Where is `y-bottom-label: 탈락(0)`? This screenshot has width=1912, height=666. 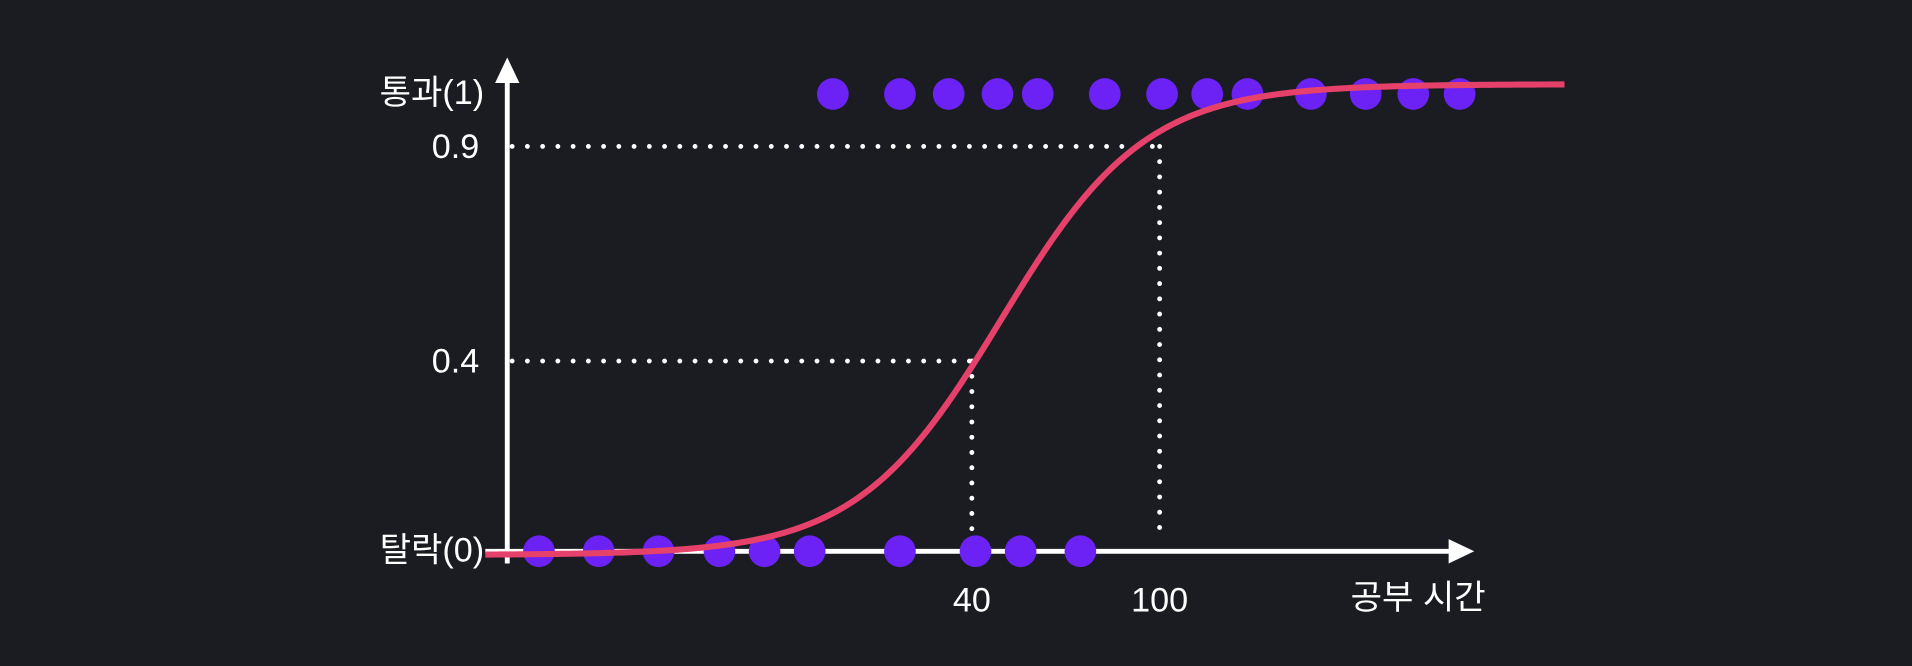 y-bottom-label: 탈락(0) is located at coordinates (432, 551).